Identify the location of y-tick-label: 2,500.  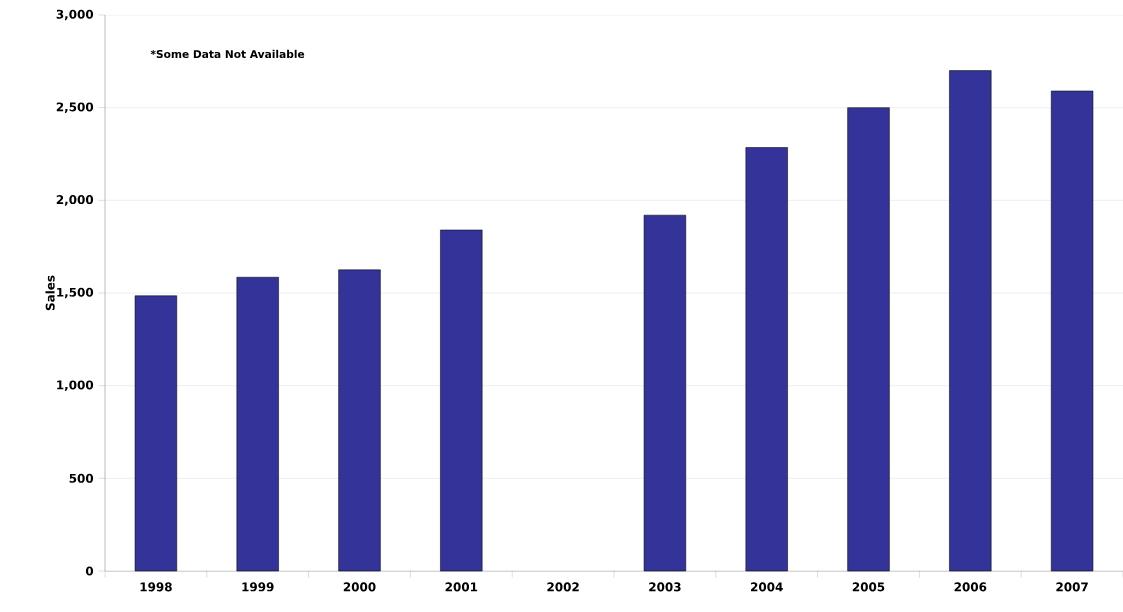
(75, 107).